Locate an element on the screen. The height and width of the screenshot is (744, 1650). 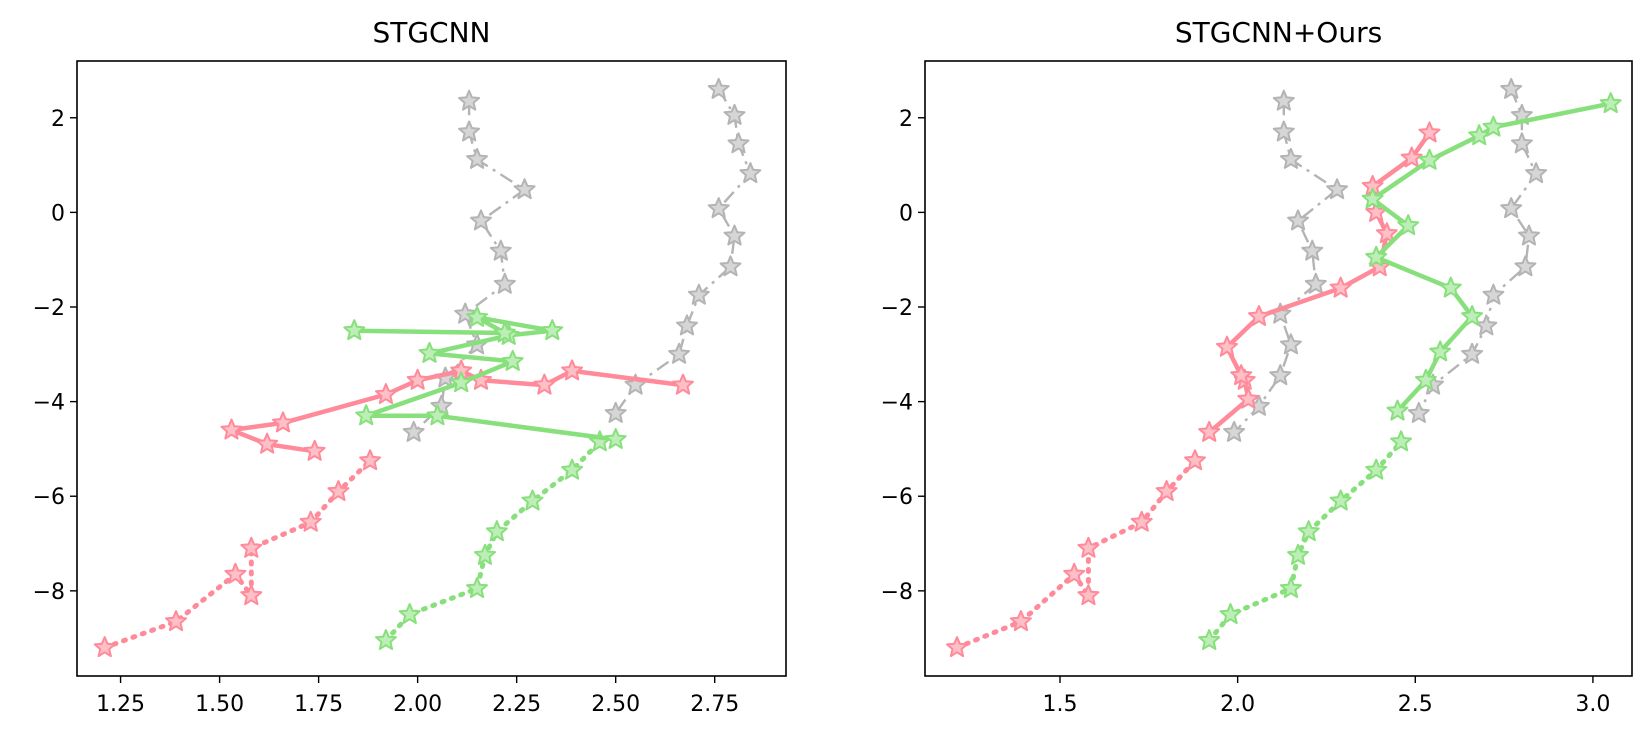
x-tick-label: 1.50 is located at coordinates (219, 704).